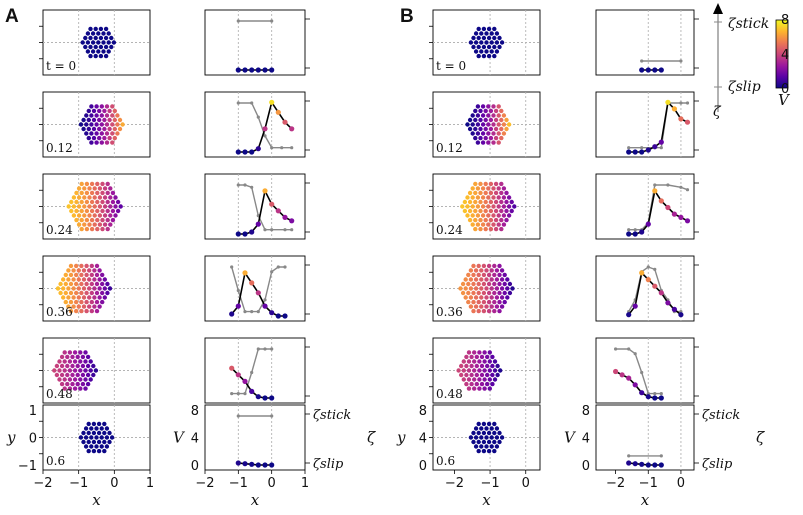  I want to click on state-point, so click(629, 349).